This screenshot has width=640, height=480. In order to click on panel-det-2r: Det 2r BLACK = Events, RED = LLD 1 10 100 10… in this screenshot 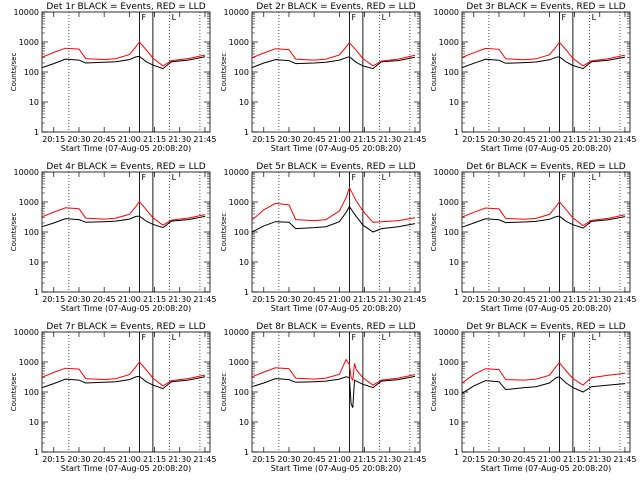, I will do `click(323, 77)`.